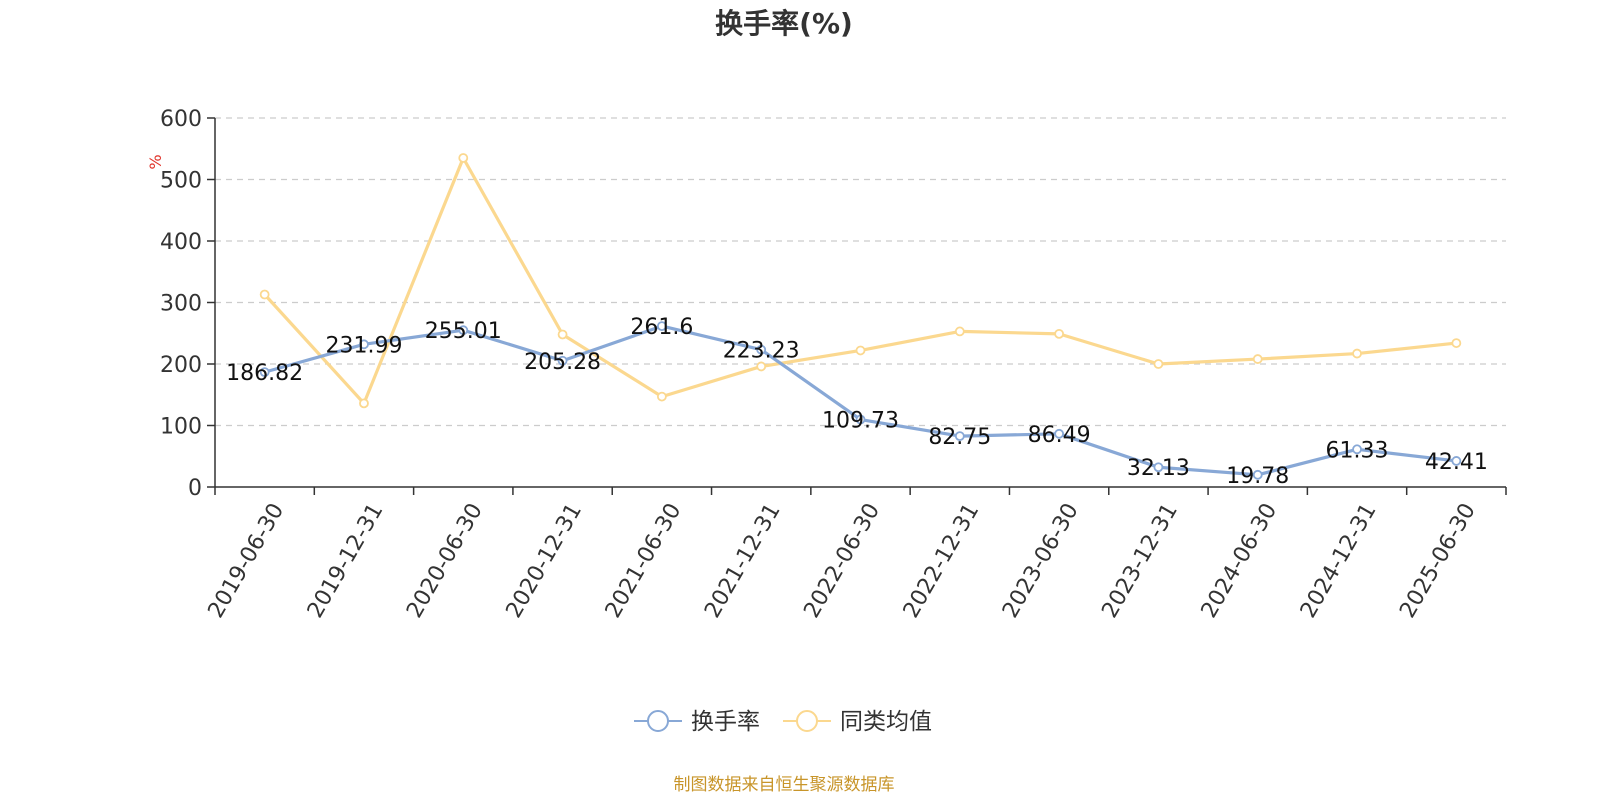 The width and height of the screenshot is (1600, 800). I want to click on data-label: 32.13, so click(1158, 468).